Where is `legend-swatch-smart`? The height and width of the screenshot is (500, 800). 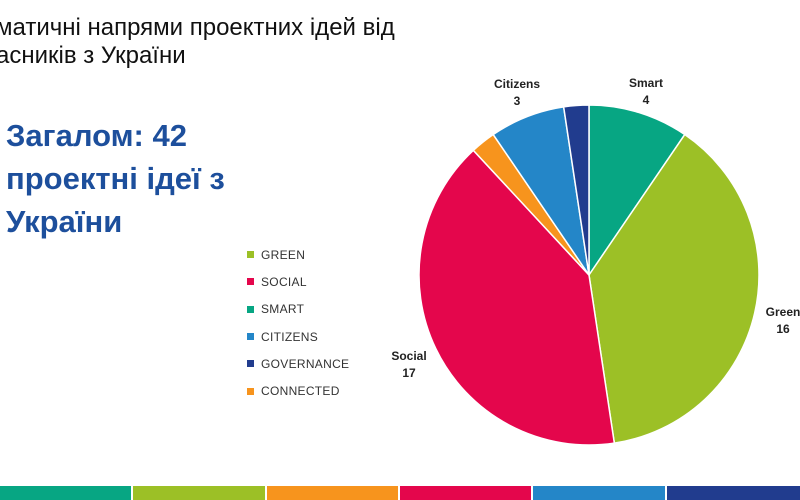 legend-swatch-smart is located at coordinates (250, 309).